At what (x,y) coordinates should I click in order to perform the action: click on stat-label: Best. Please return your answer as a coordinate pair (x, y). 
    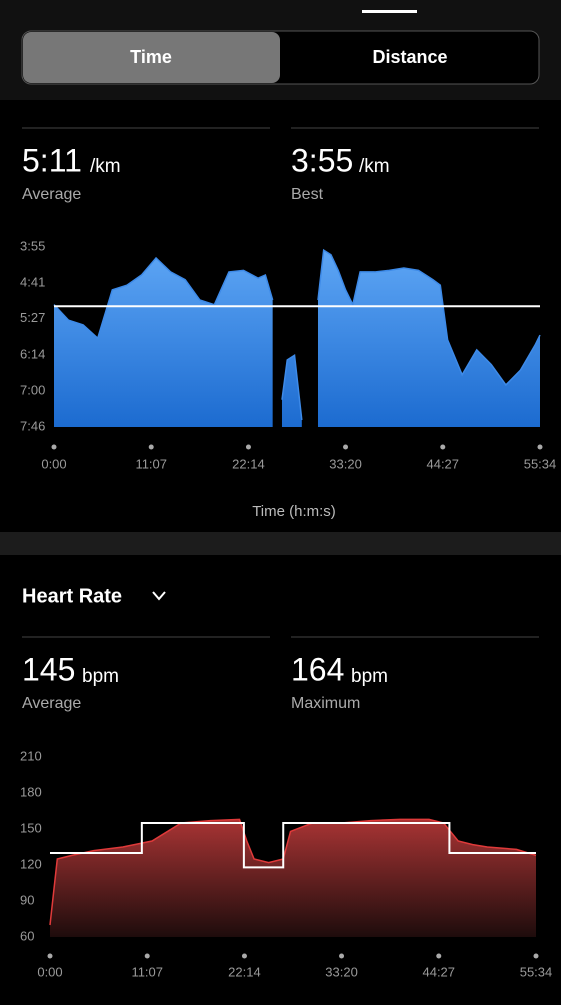
    Looking at the image, I should click on (307, 194).